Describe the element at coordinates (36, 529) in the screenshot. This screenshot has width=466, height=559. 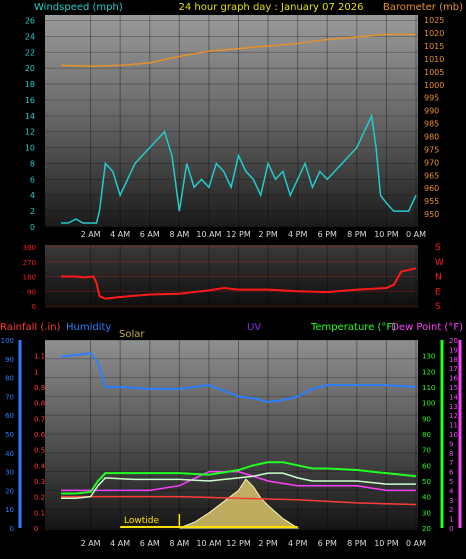
I see `rain-tick-label: 0` at that location.